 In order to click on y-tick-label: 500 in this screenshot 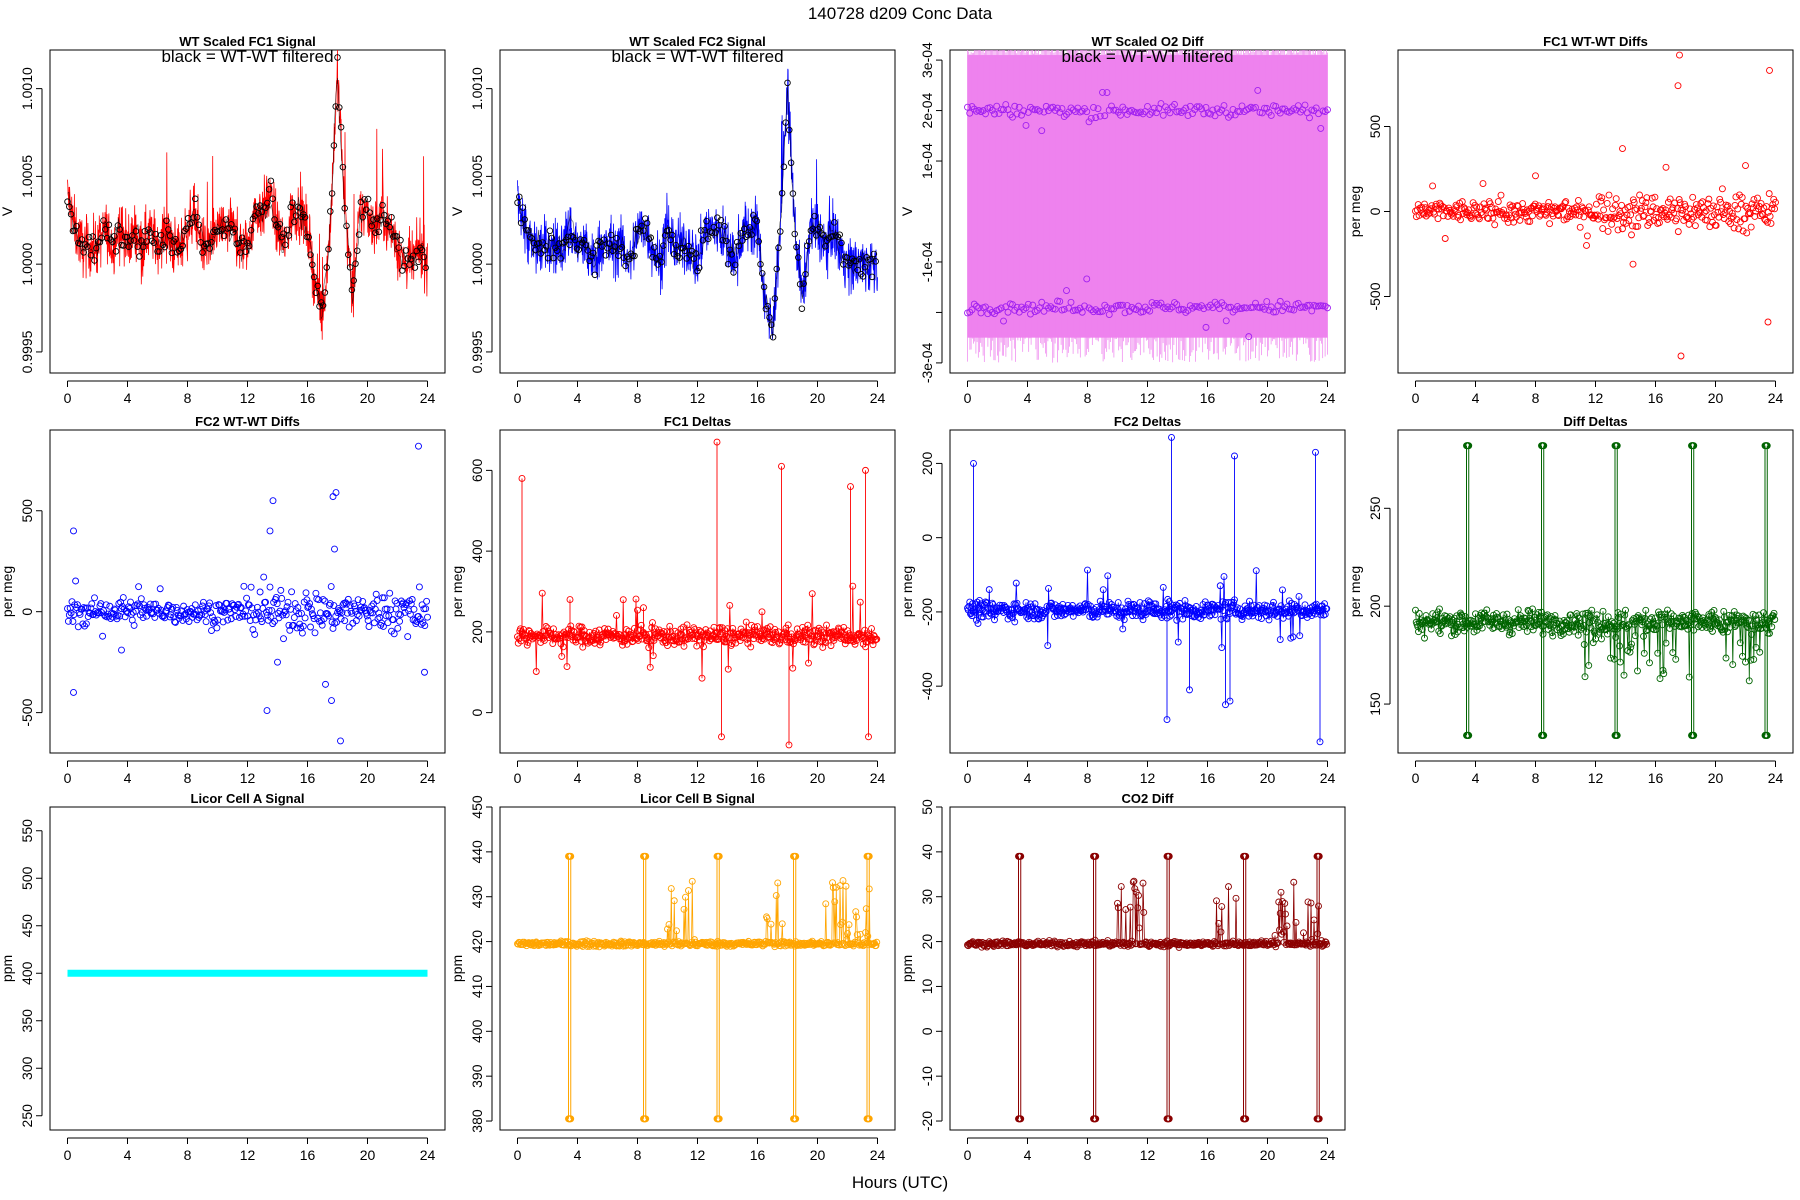, I will do `click(1375, 127)`.